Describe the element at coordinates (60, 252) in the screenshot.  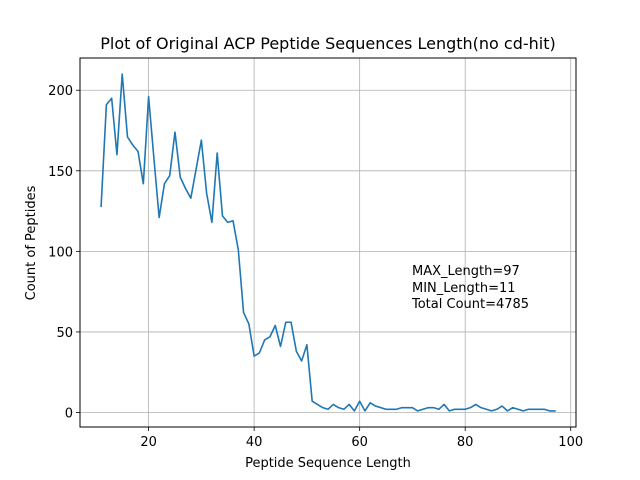
I see `y-tick-label: 100` at that location.